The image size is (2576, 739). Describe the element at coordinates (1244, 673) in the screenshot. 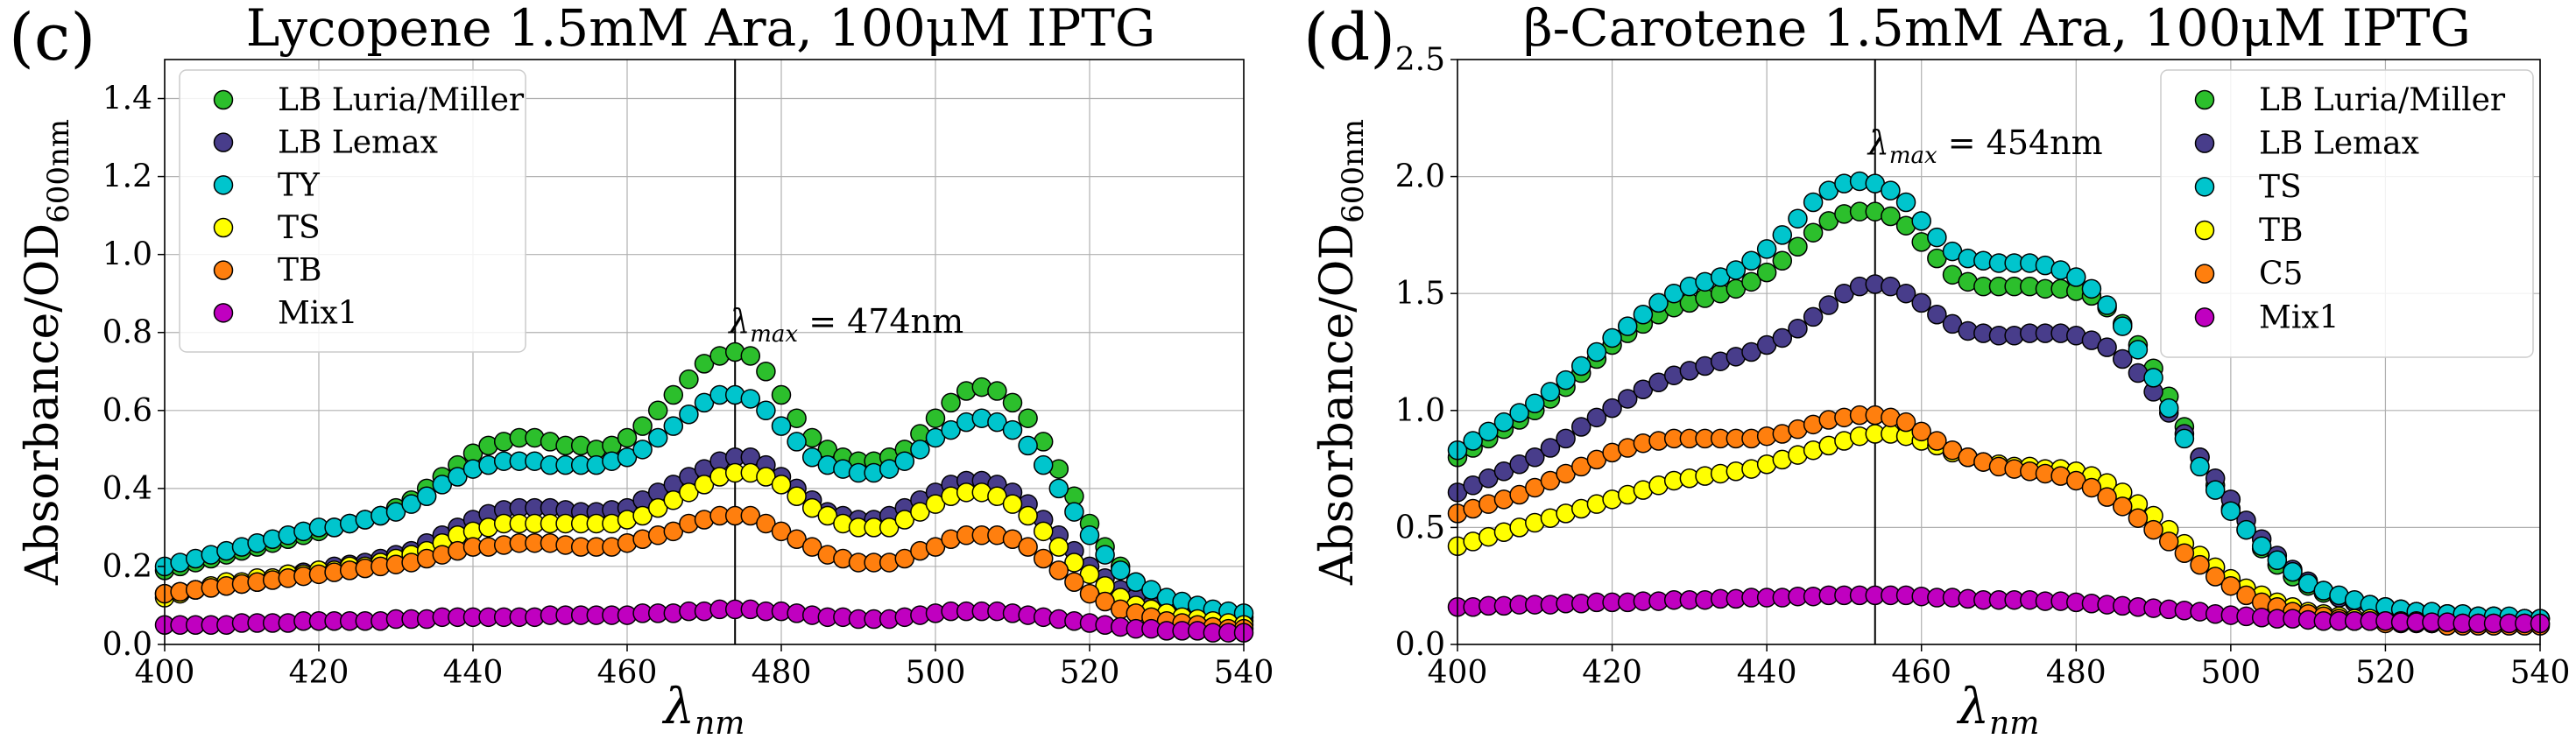

I see `x-tick-label: 540` at that location.